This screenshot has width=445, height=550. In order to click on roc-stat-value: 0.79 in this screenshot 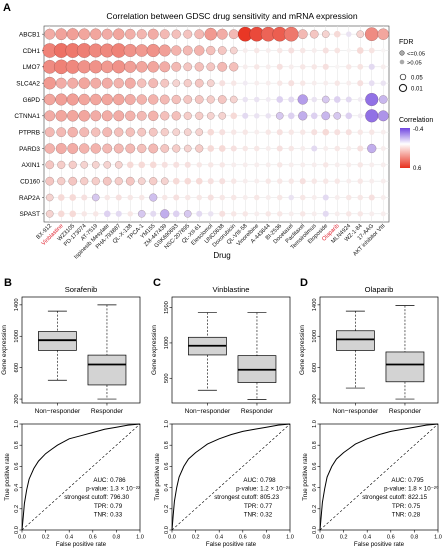, I will do `click(116, 506)`.